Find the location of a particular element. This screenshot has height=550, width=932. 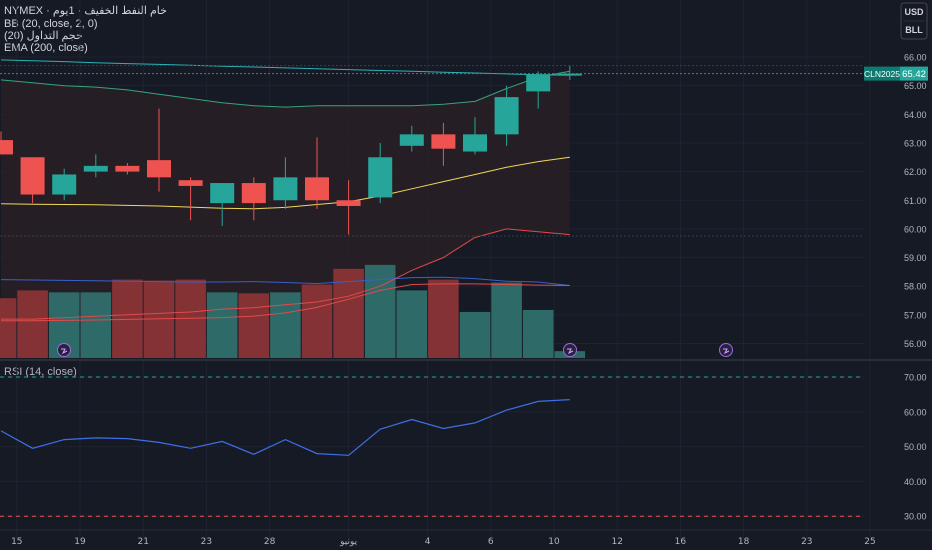

rsi-line is located at coordinates (285, 427).